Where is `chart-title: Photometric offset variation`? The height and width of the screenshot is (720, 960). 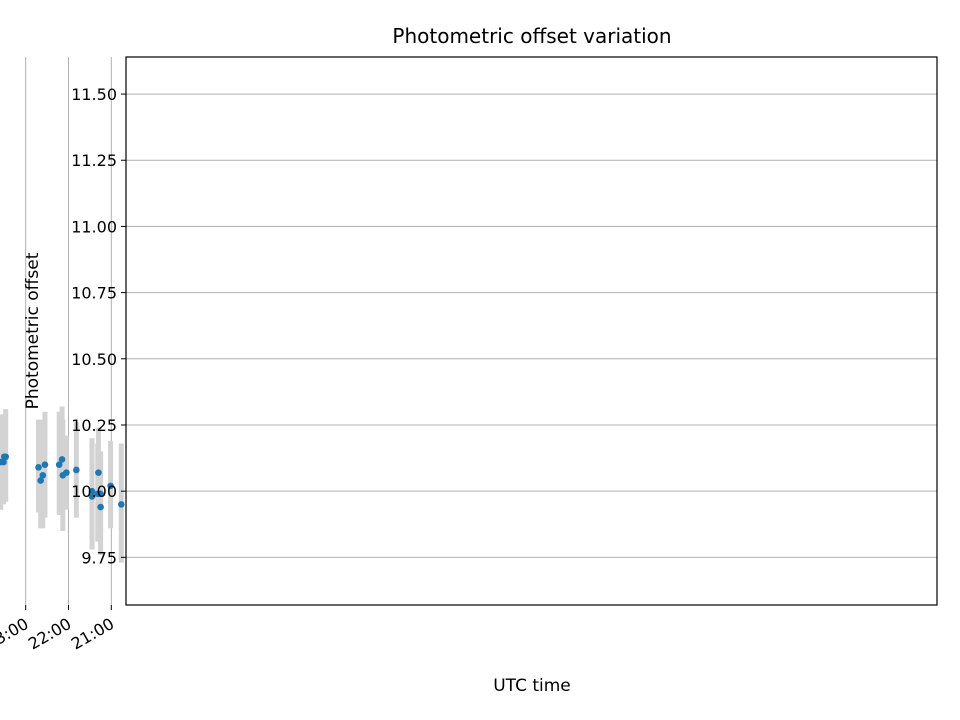
chart-title: Photometric offset variation is located at coordinates (531, 36).